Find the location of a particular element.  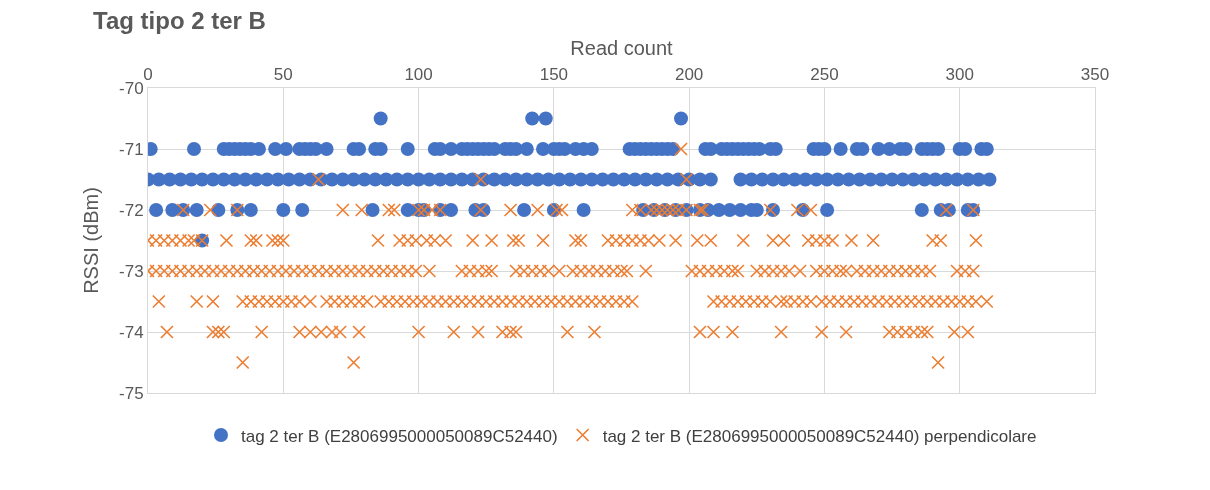

chart-title: Tag tipo 2 ter B is located at coordinates (179, 20).